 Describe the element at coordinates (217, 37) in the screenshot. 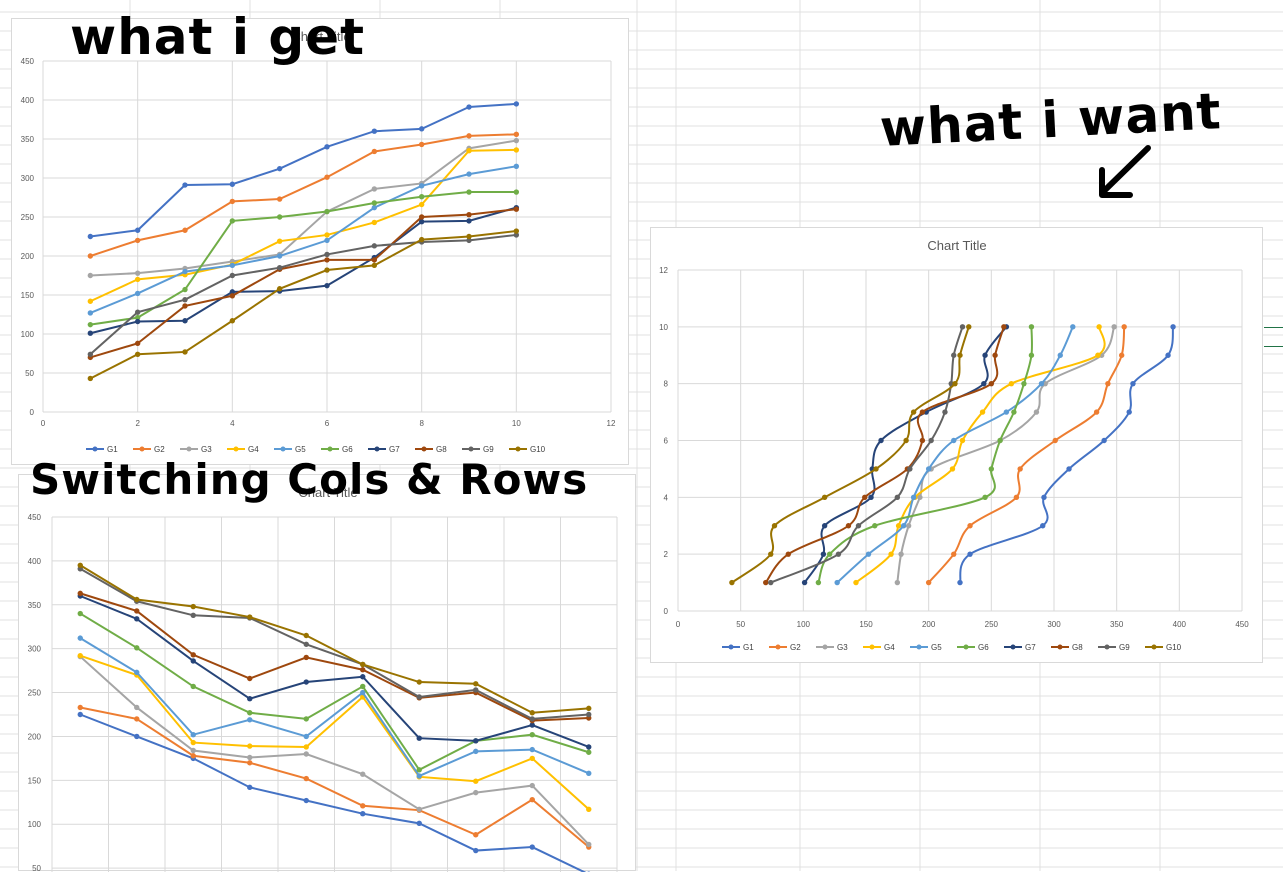

I see `annotation-what-i-get: what i get` at that location.